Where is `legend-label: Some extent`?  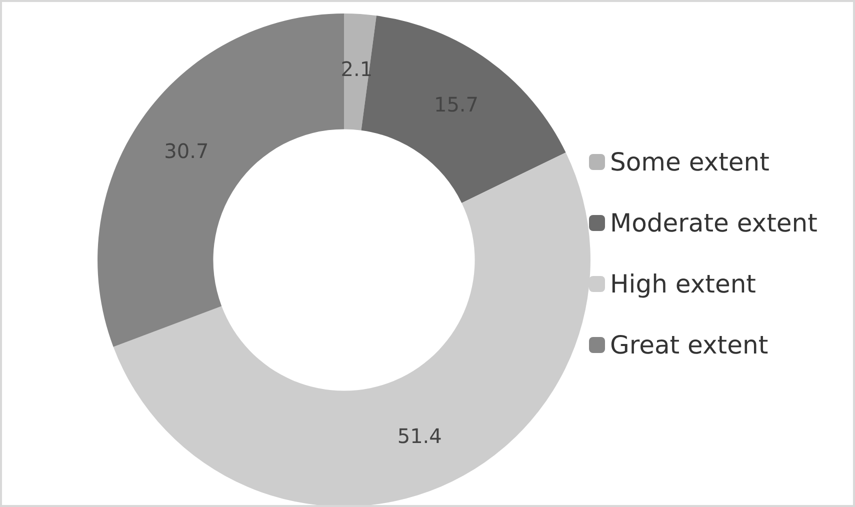 legend-label: Some extent is located at coordinates (690, 162).